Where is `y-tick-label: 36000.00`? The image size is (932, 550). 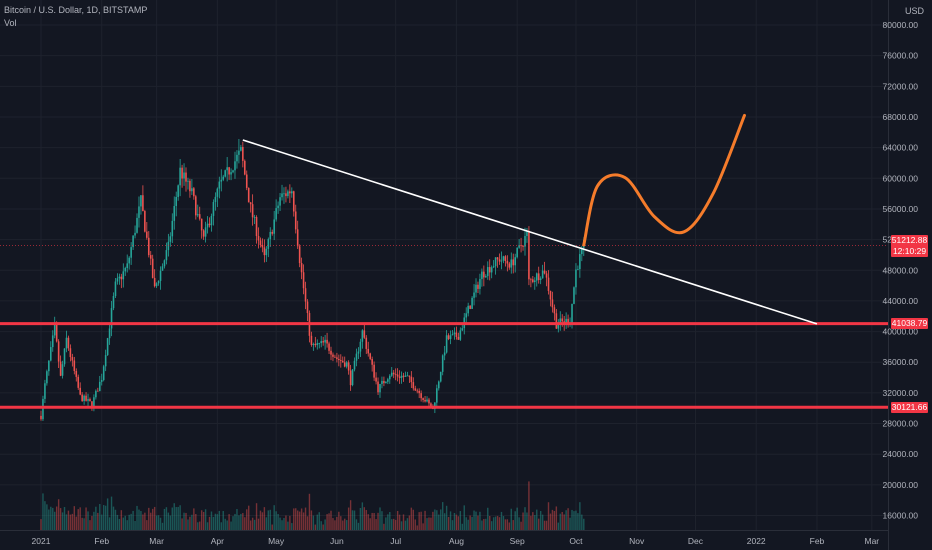
y-tick-label: 36000.00 is located at coordinates (901, 362).